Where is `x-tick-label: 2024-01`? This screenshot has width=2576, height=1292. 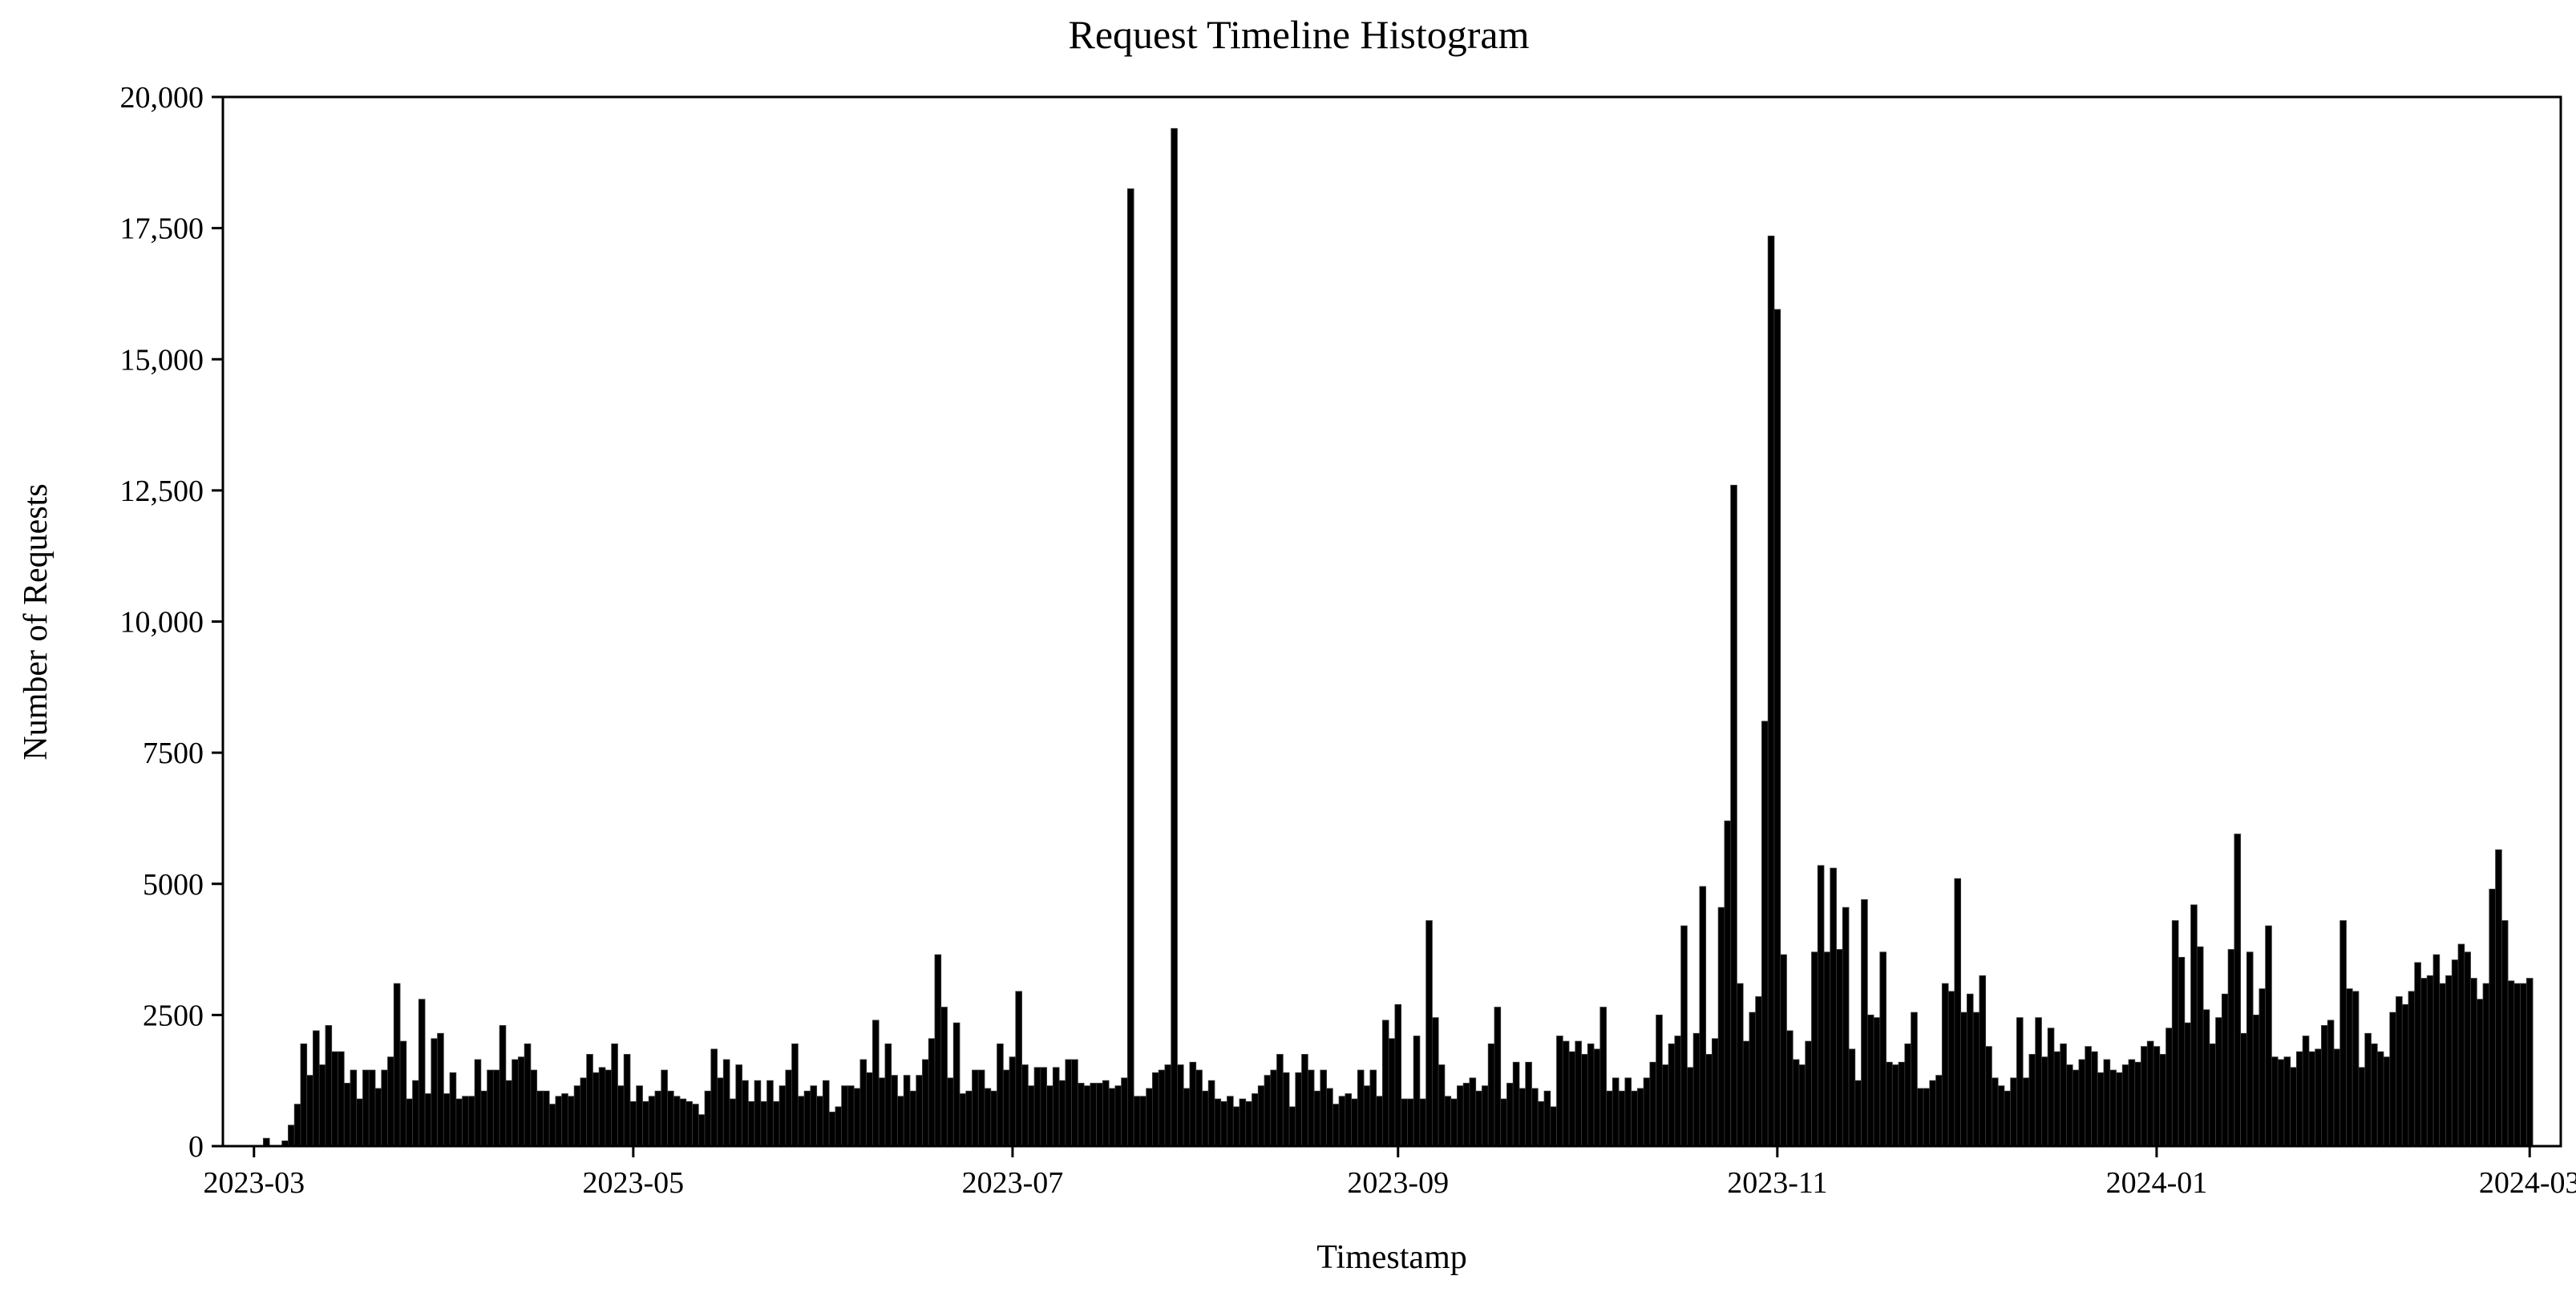 x-tick-label: 2024-01 is located at coordinates (2157, 1183).